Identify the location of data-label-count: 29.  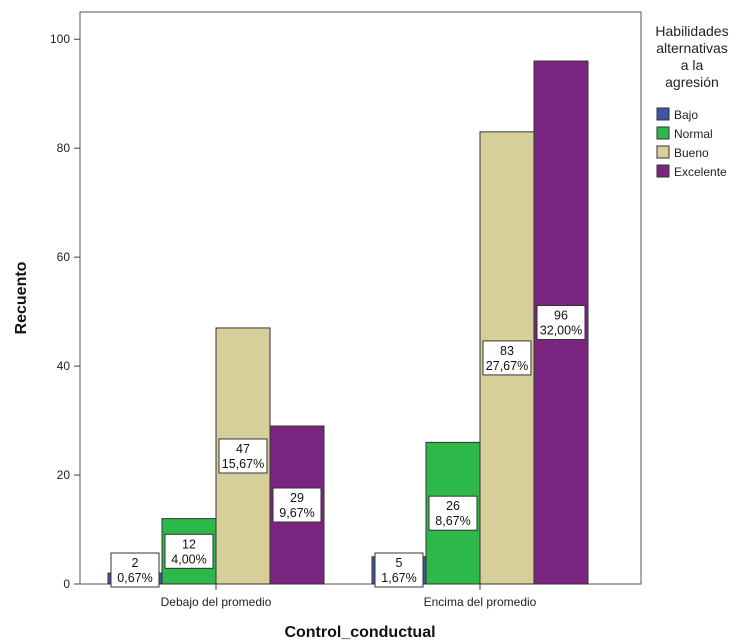
(297, 498).